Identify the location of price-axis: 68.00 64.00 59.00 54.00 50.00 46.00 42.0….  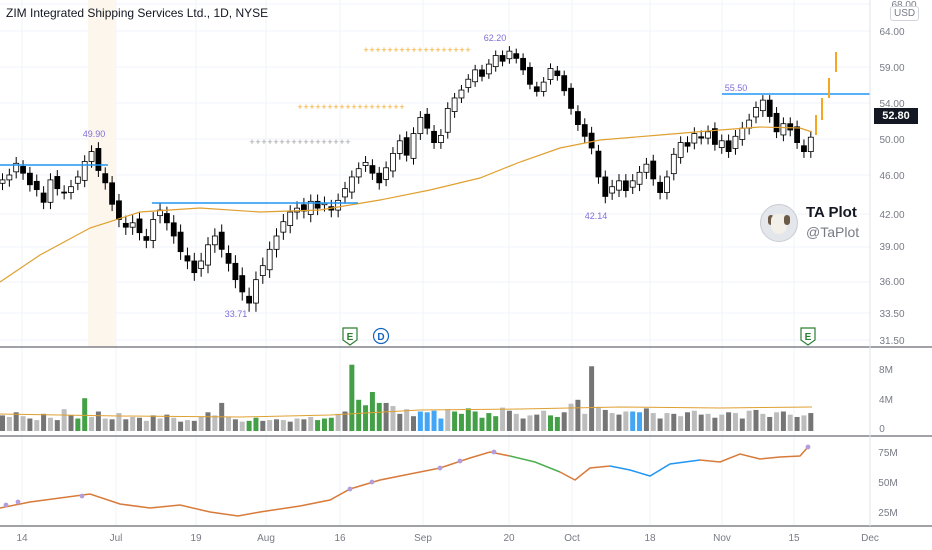
(897, 173).